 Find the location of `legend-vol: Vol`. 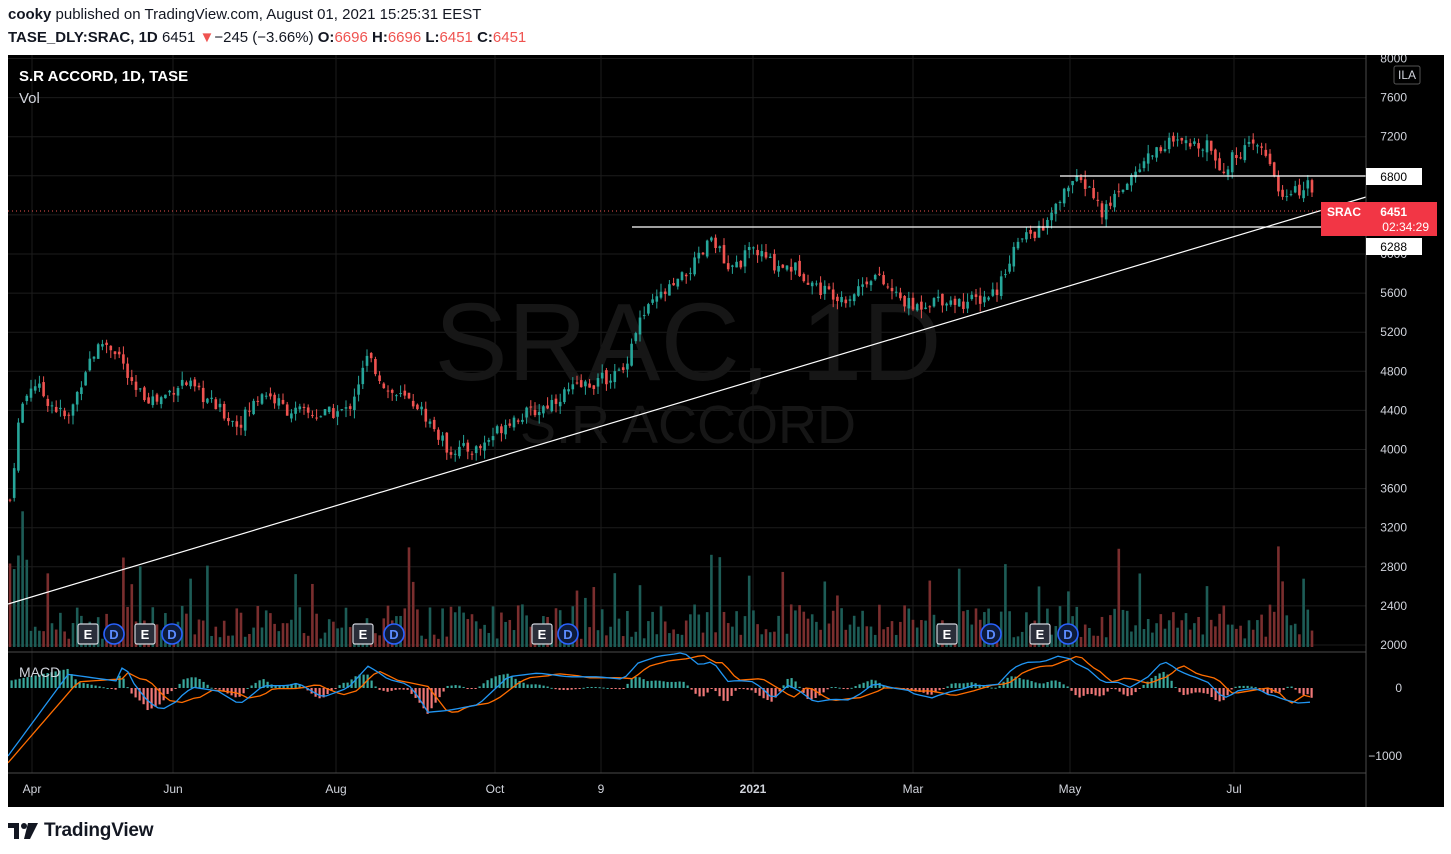

legend-vol: Vol is located at coordinates (29, 98).